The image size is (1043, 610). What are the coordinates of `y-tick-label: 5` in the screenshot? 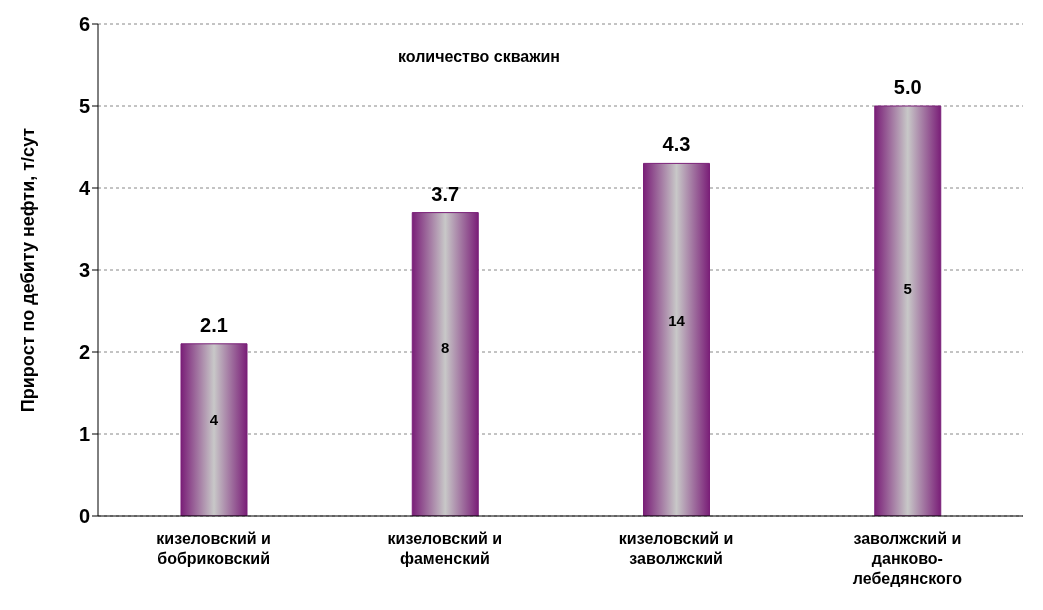 It's located at (84, 106).